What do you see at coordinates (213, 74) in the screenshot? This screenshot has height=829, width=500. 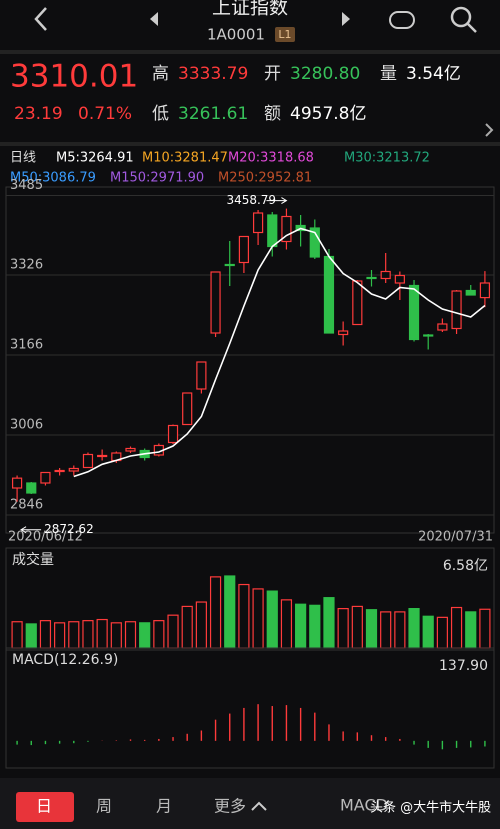 I see `high: 3333.79` at bounding box center [213, 74].